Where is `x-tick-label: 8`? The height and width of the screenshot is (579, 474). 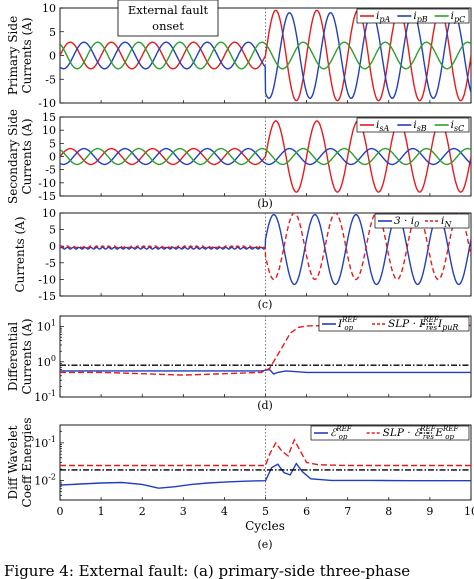 x-tick-label: 8 is located at coordinates (388, 511).